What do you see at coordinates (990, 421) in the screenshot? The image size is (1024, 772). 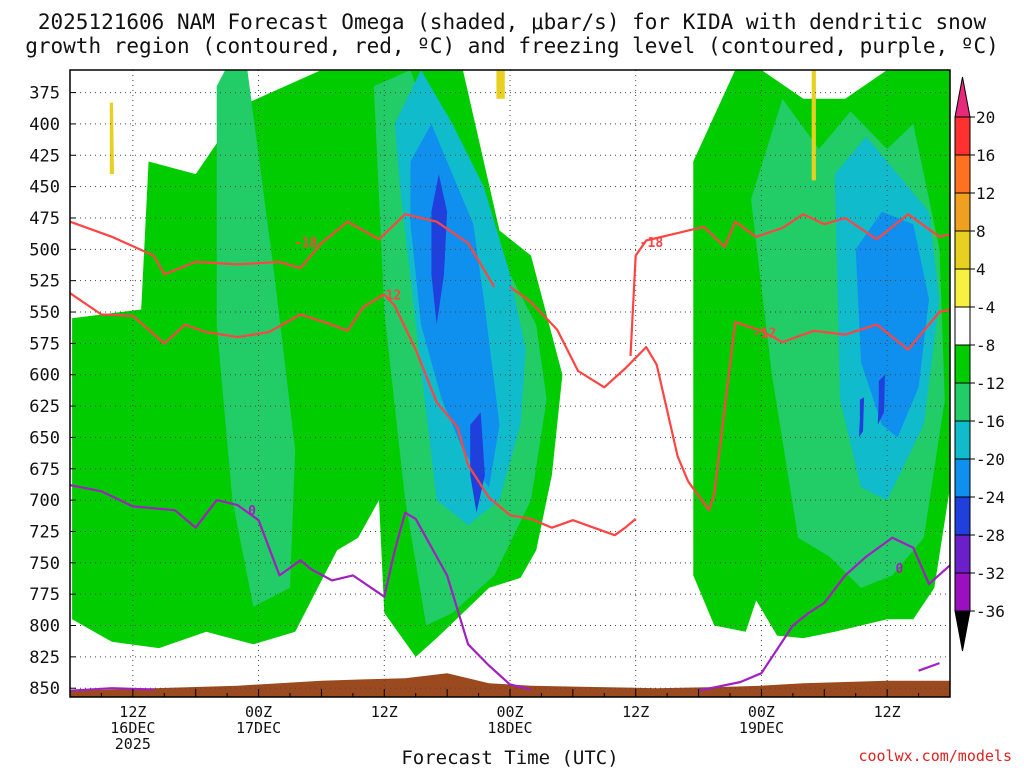 I see `colorbar-label-8: -16` at bounding box center [990, 421].